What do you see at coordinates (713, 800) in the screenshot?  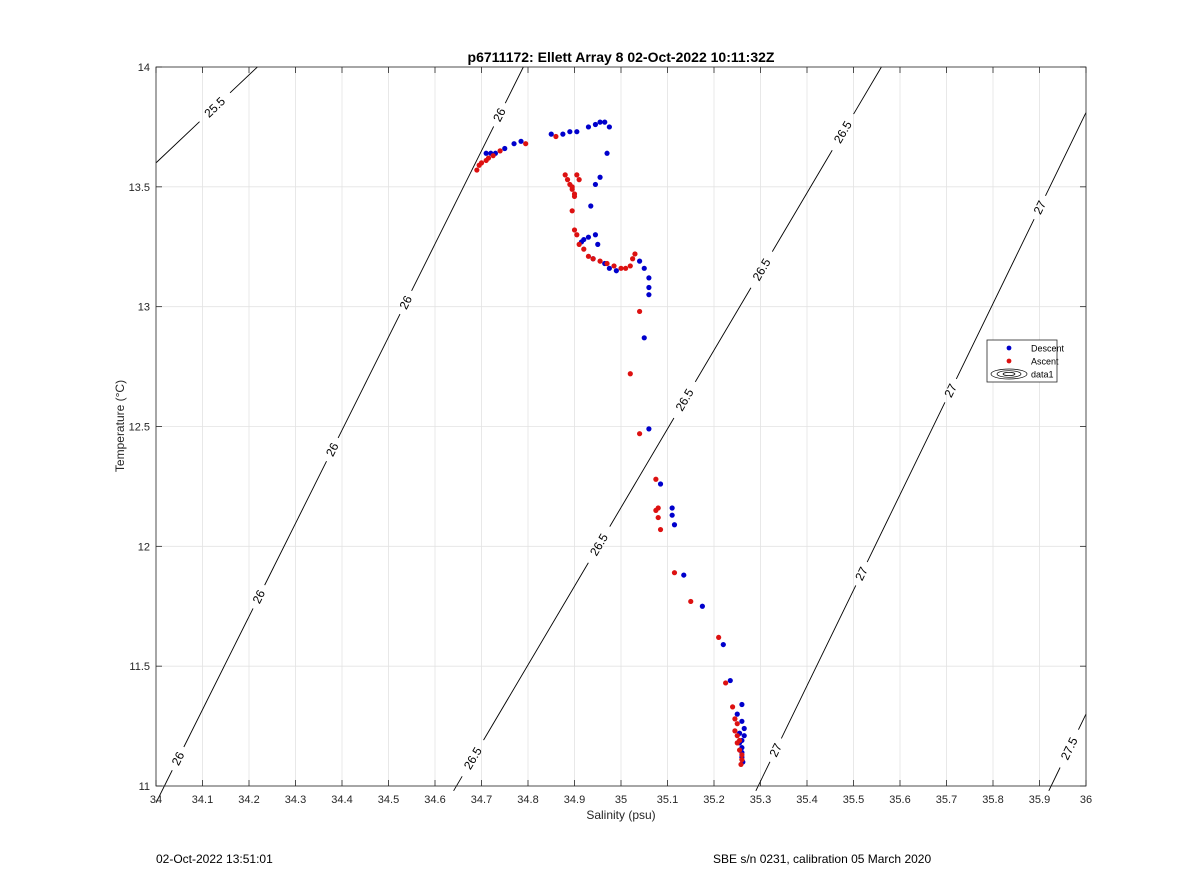 I see `x-tick-label: 35.2` at bounding box center [713, 800].